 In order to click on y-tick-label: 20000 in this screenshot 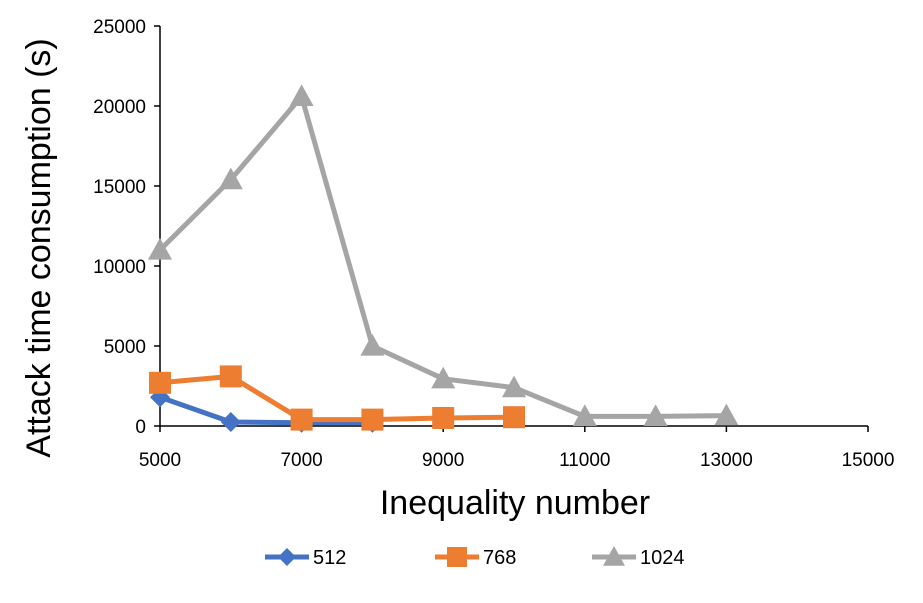, I will do `click(119, 107)`.